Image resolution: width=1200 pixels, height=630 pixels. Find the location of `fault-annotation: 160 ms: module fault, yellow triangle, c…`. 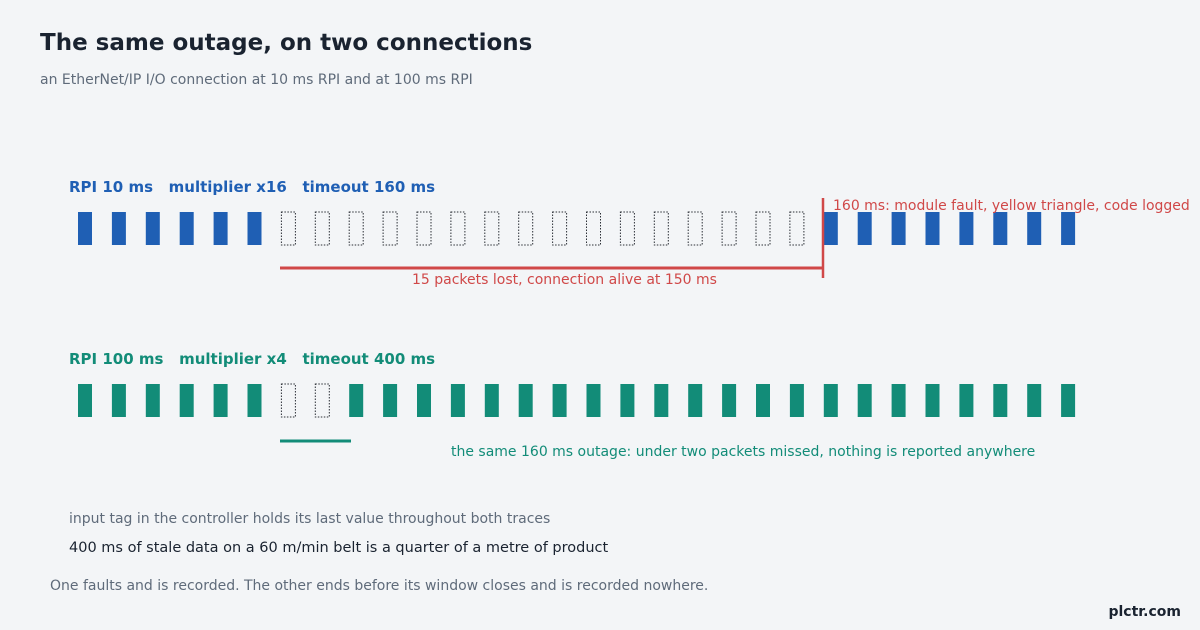

fault-annotation: 160 ms: module fault, yellow triangle, c… is located at coordinates (1011, 206).